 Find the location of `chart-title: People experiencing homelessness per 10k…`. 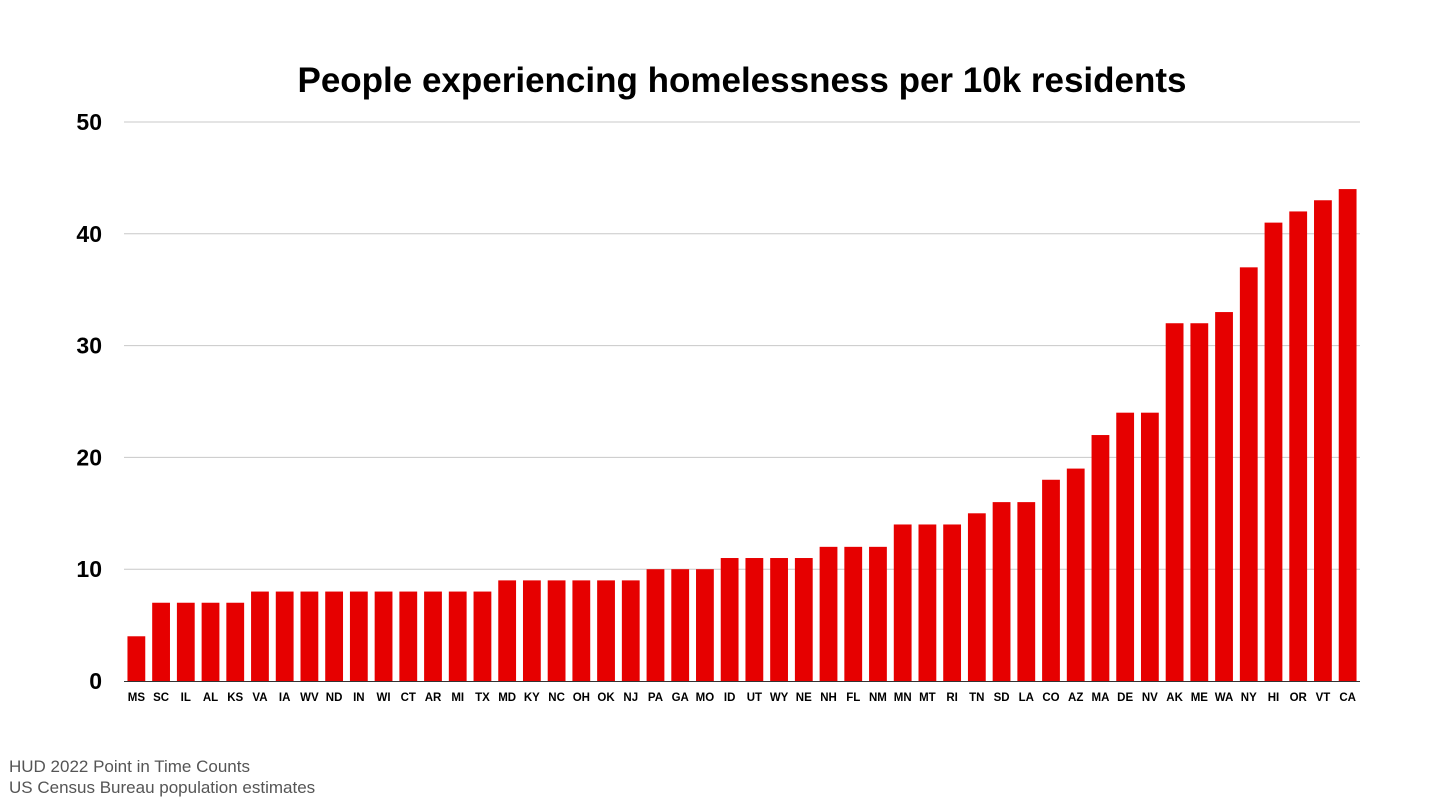

chart-title: People experiencing homelessness per 10k… is located at coordinates (741, 80).